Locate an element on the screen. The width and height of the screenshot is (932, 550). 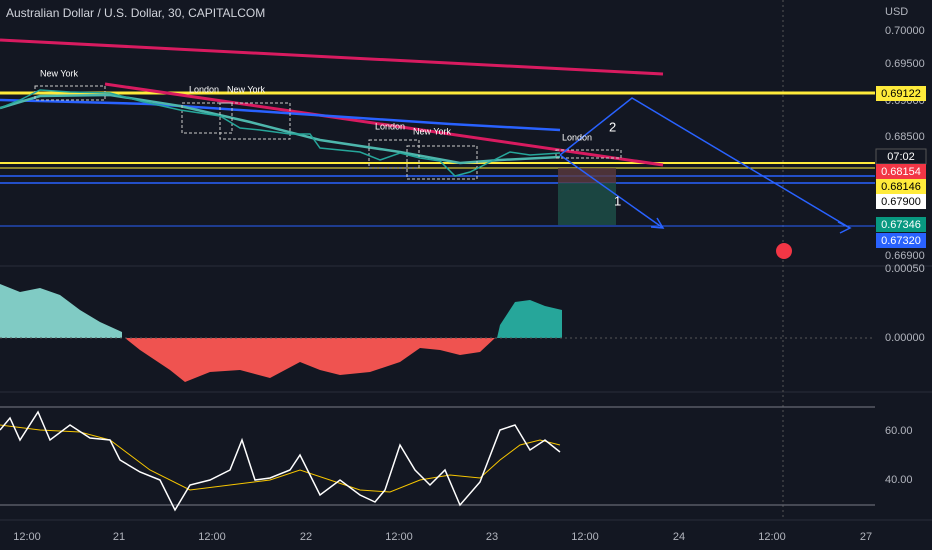
event-icon is located at coordinates (784, 251).